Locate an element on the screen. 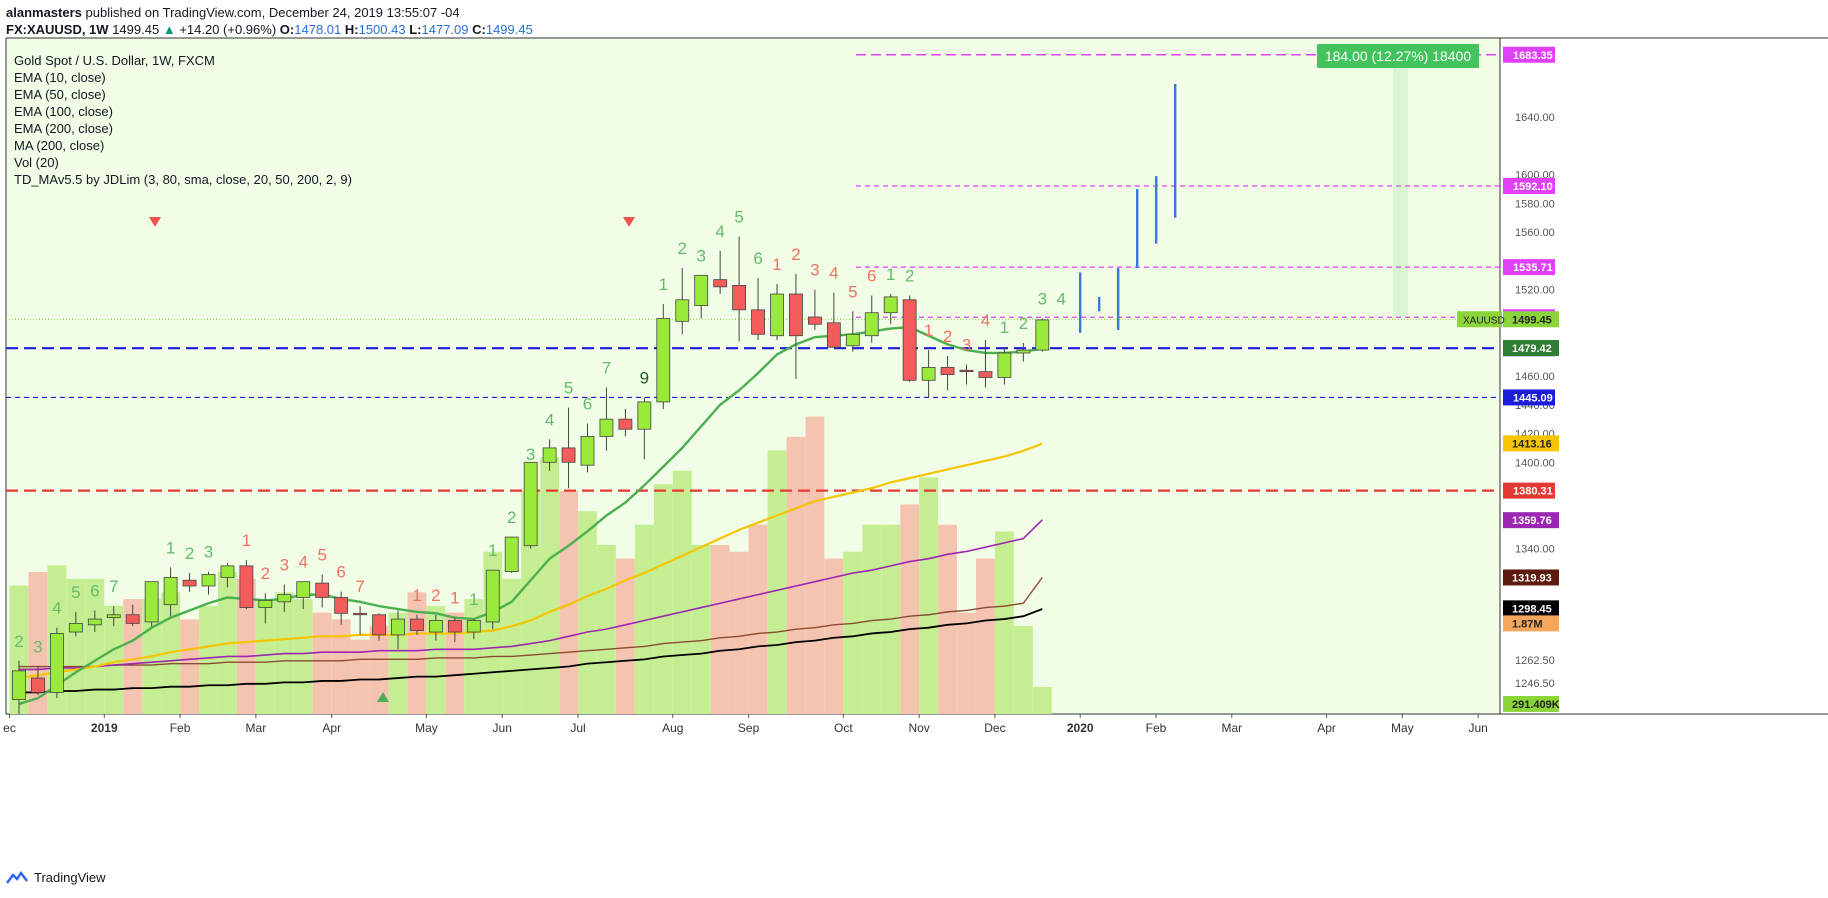 This screenshot has height=898, width=1828. ma200-line is located at coordinates (531, 651).